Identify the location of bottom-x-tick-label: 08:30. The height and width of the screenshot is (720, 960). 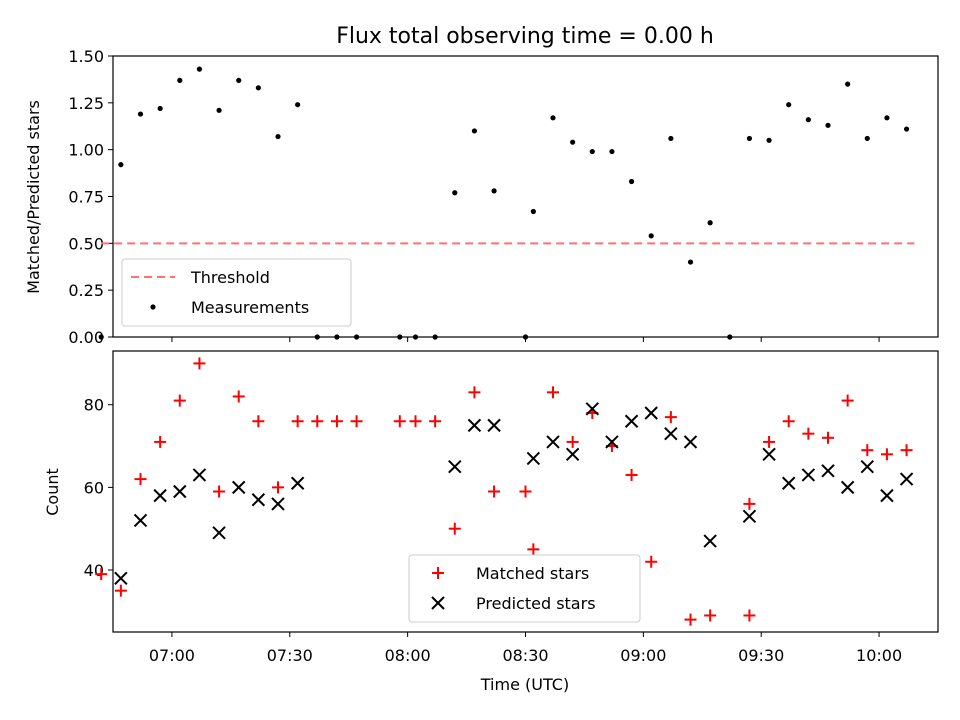
(525, 655).